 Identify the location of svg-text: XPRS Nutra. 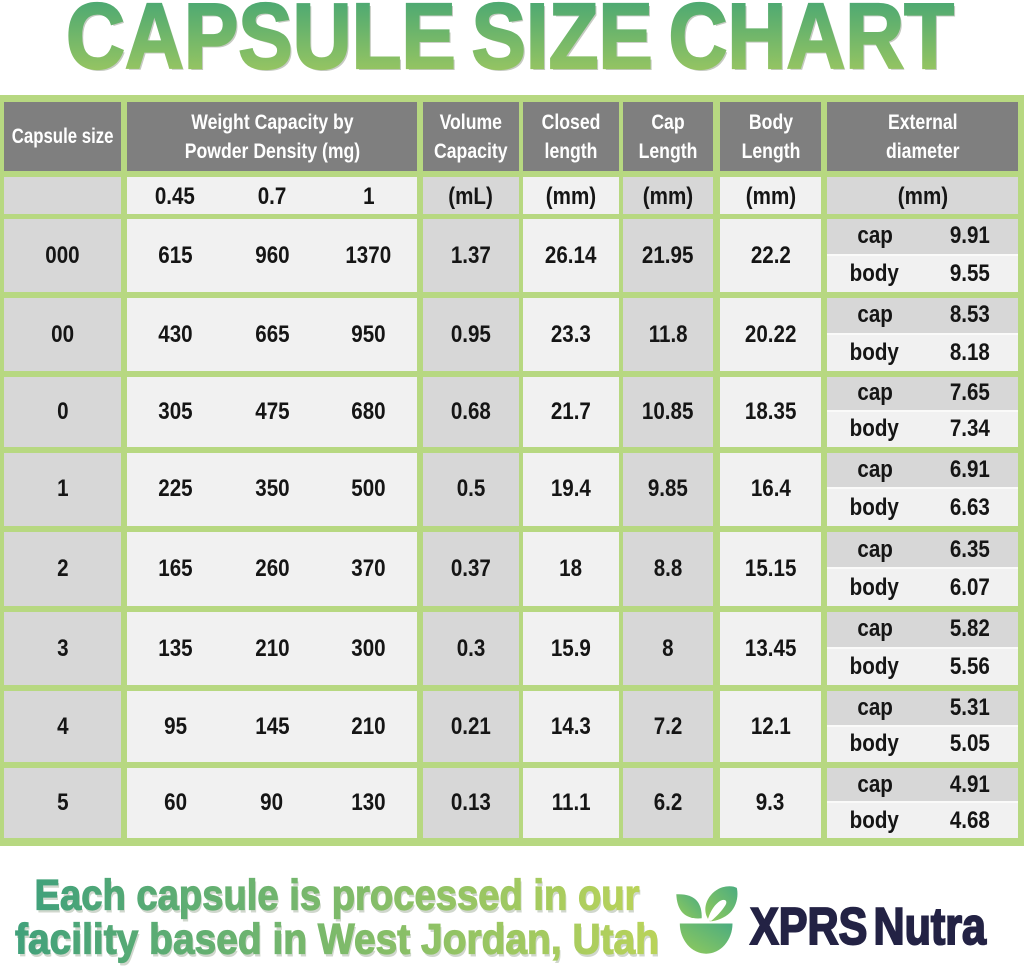
(868, 927).